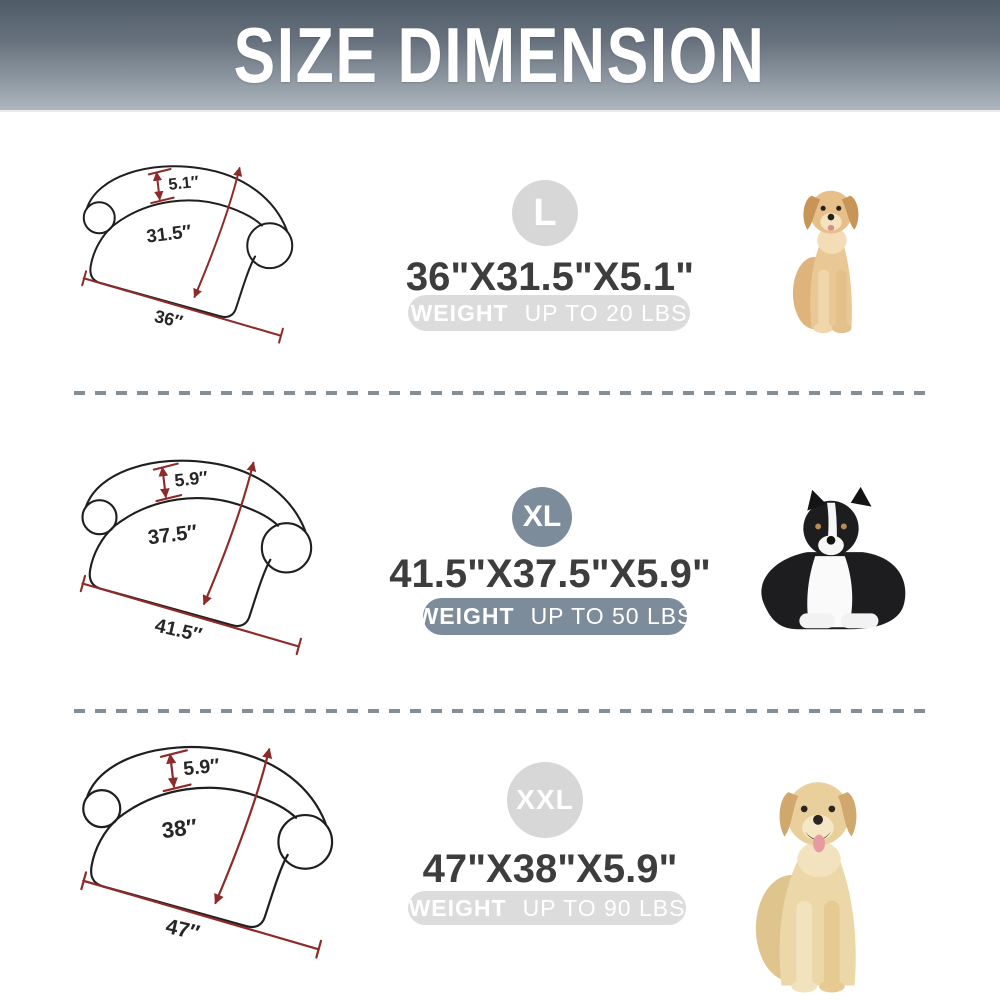 Image resolution: width=1000 pixels, height=1000 pixels. I want to click on weight-value: UP TO 50 LBS, so click(612, 616).